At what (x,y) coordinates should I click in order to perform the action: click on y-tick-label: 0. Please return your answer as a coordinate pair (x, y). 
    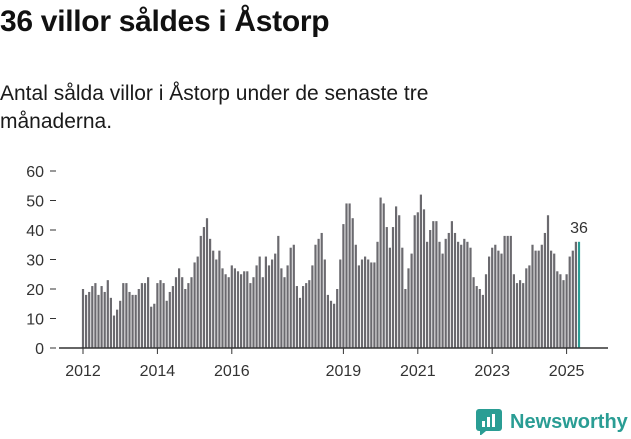
    Looking at the image, I should click on (39, 349).